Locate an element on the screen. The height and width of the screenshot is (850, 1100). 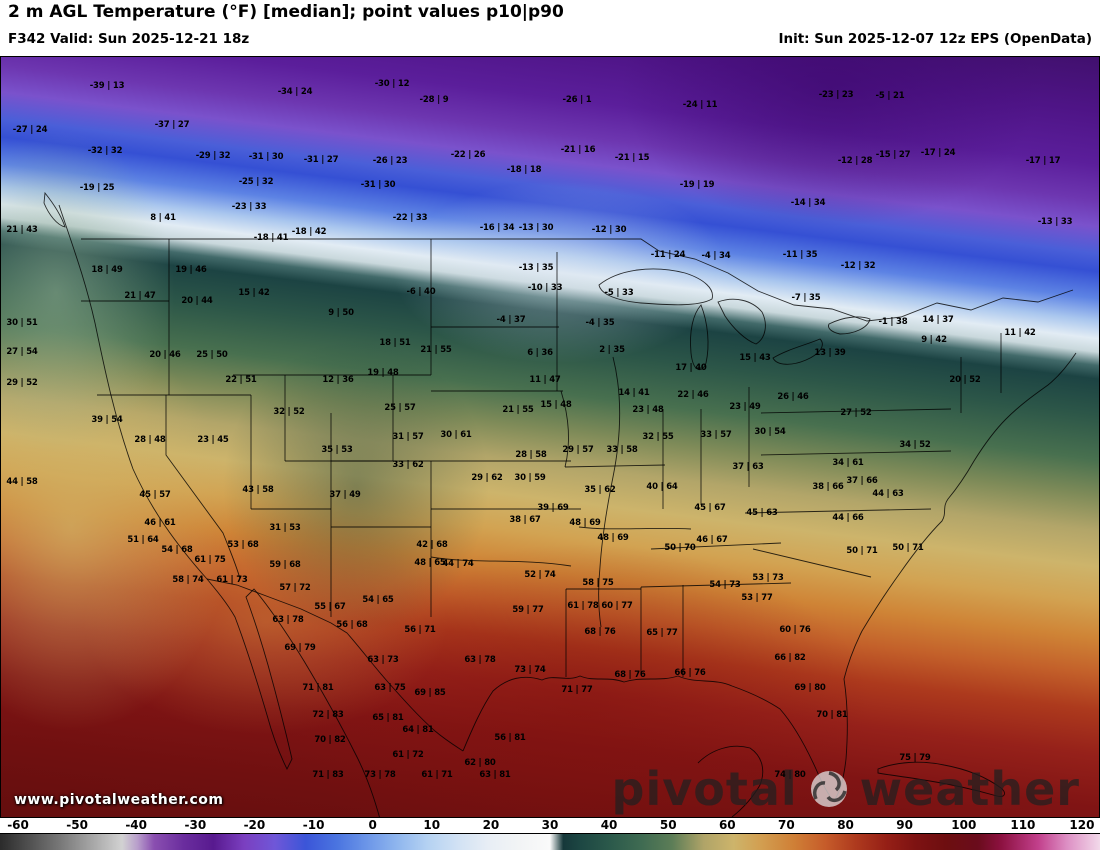
colorbar-tick-label: 60 is located at coordinates (727, 825).